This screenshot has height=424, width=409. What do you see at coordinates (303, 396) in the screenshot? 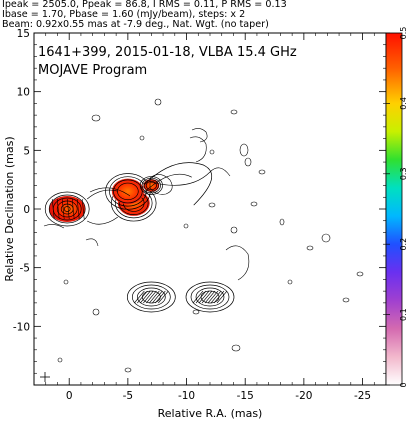
I see `x-tick-label: -20` at bounding box center [303, 396].